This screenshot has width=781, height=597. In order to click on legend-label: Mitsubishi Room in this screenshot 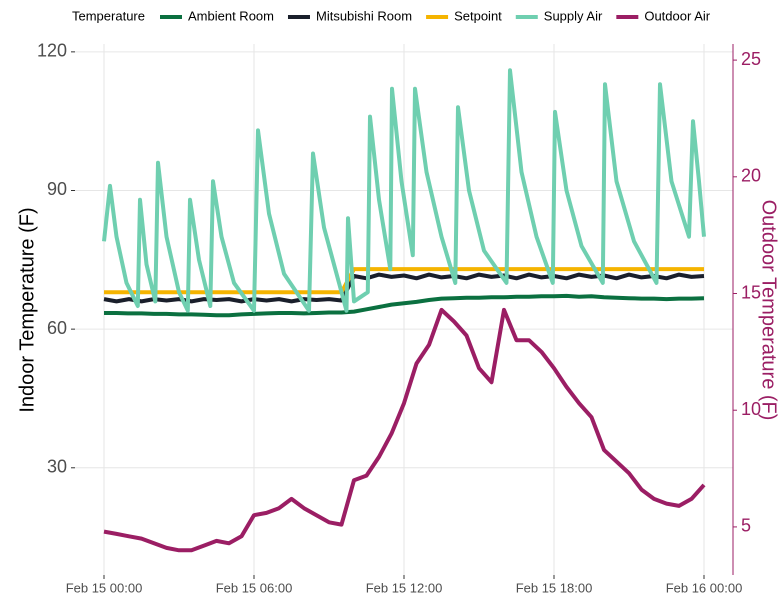, I will do `click(364, 15)`.